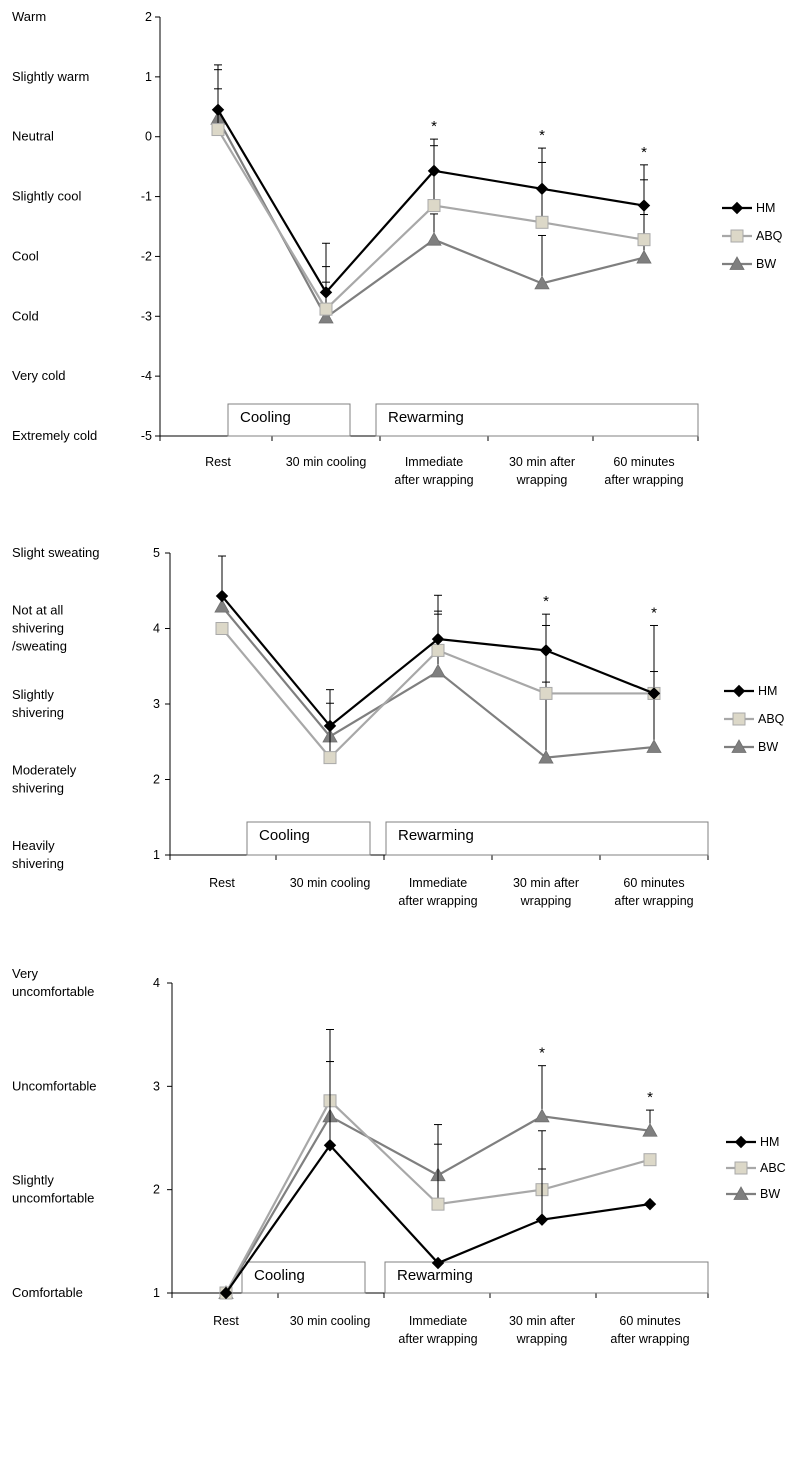 The height and width of the screenshot is (1465, 793). Describe the element at coordinates (55, 552) in the screenshot. I see `scale-label: Slight sweating` at that location.